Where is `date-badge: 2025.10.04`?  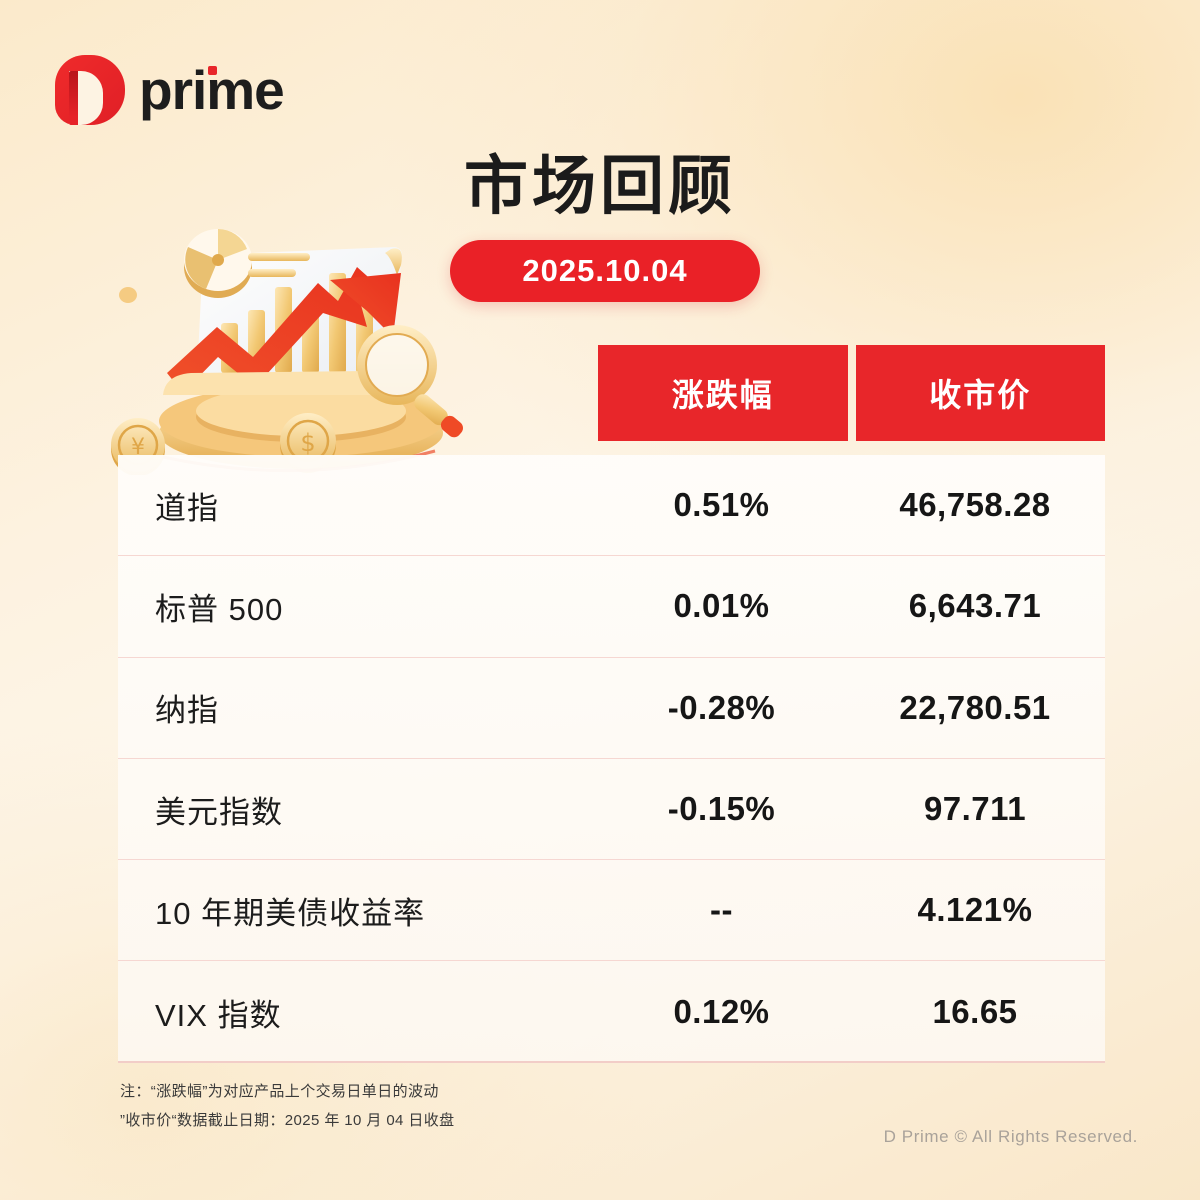
date-badge: 2025.10.04 is located at coordinates (605, 271).